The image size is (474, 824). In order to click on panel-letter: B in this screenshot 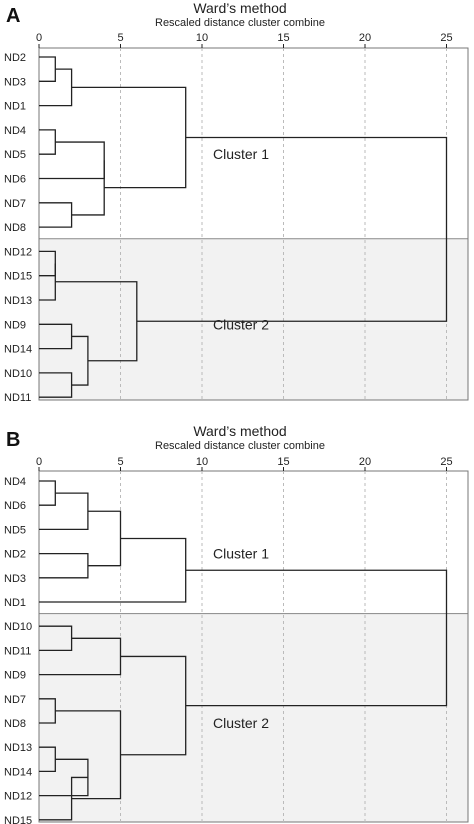, I will do `click(13, 440)`.